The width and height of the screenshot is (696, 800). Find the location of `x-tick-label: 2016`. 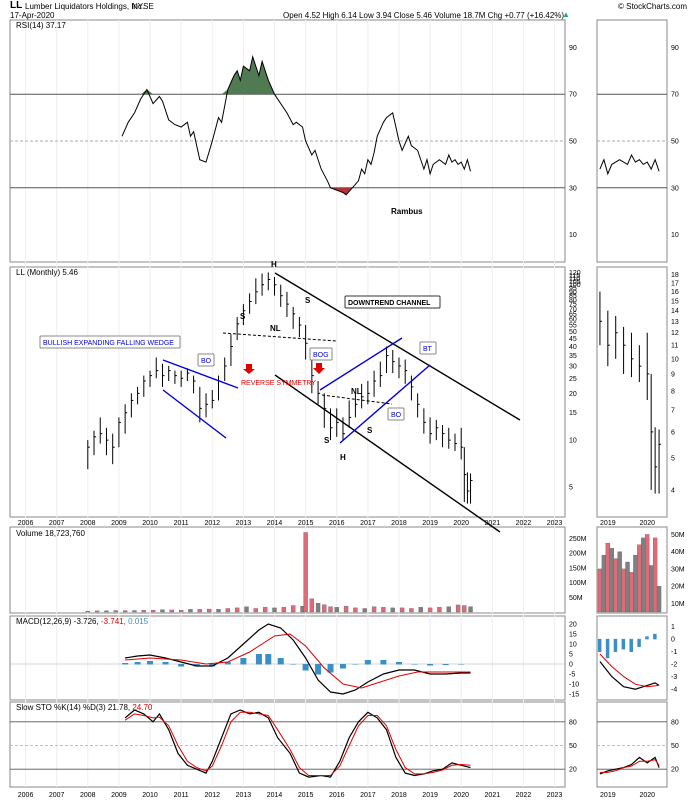

x-tick-label: 2016 is located at coordinates (337, 795).